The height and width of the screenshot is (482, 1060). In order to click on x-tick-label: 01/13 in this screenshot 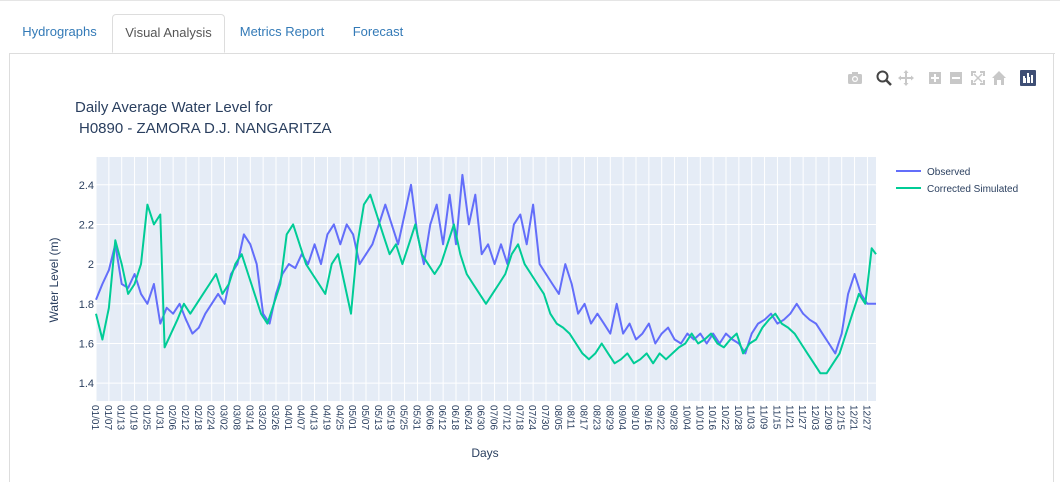, I will do `click(120, 417)`.